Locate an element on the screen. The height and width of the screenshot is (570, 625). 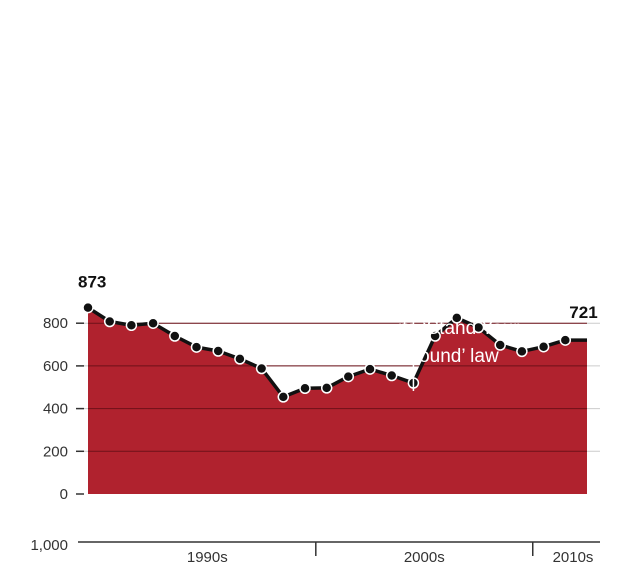
data-point-2006 is located at coordinates (457, 318).